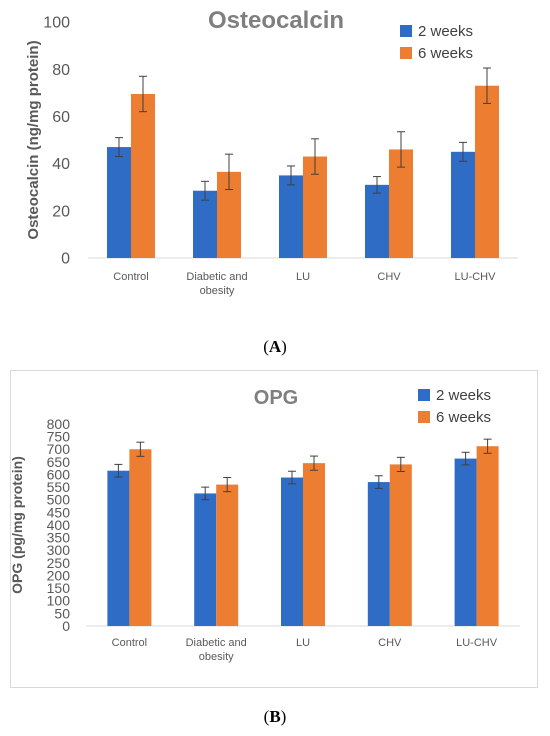 This screenshot has width=550, height=736. What do you see at coordinates (59, 525) in the screenshot?
I see `y-tick-label: 400` at bounding box center [59, 525].